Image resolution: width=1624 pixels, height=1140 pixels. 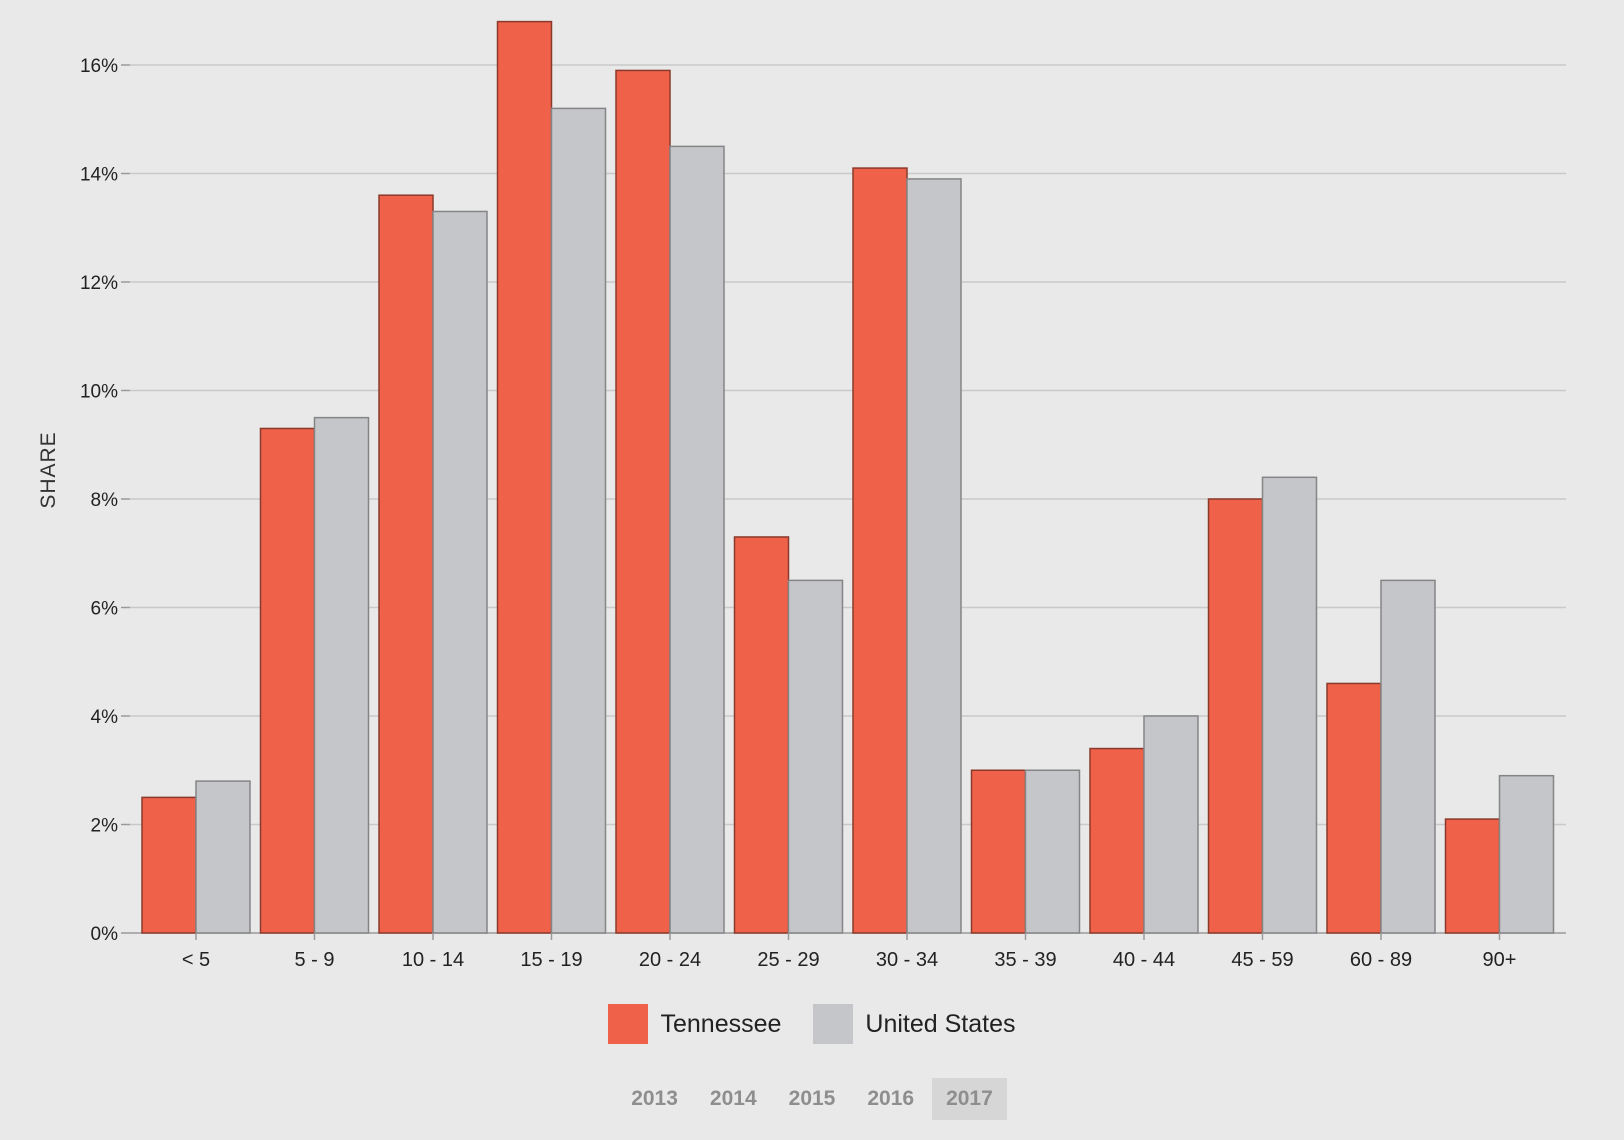 What do you see at coordinates (196, 960) in the screenshot?
I see `x-tick-label: < 5` at bounding box center [196, 960].